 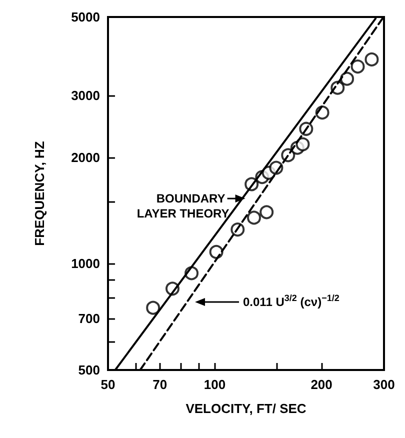 I want to click on x-axis-title: VELOCITY, FT/ SEC, so click(x=246, y=408).